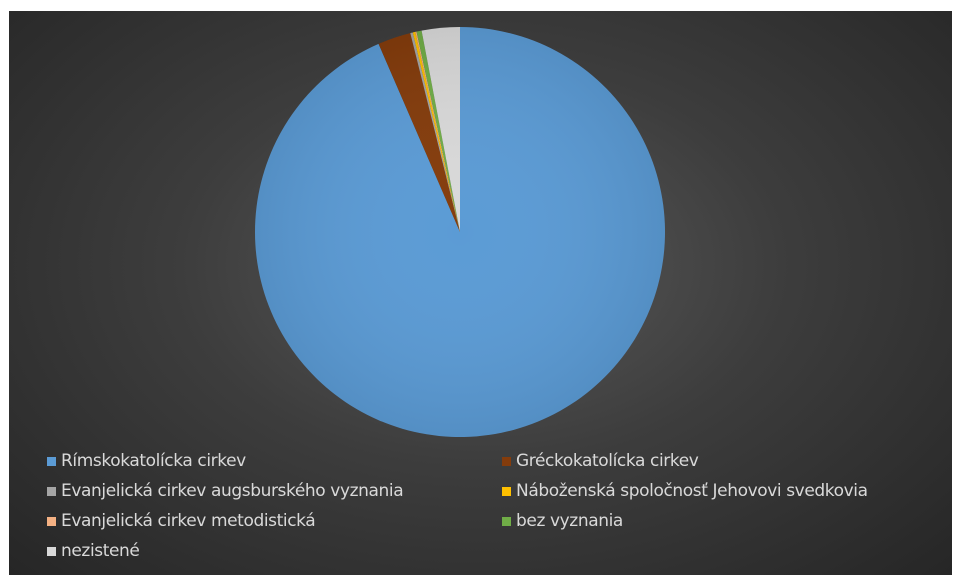 This screenshot has height=581, width=959. I want to click on legend-item: Evanjelická cirkev augsburského vyznania, so click(225, 491).